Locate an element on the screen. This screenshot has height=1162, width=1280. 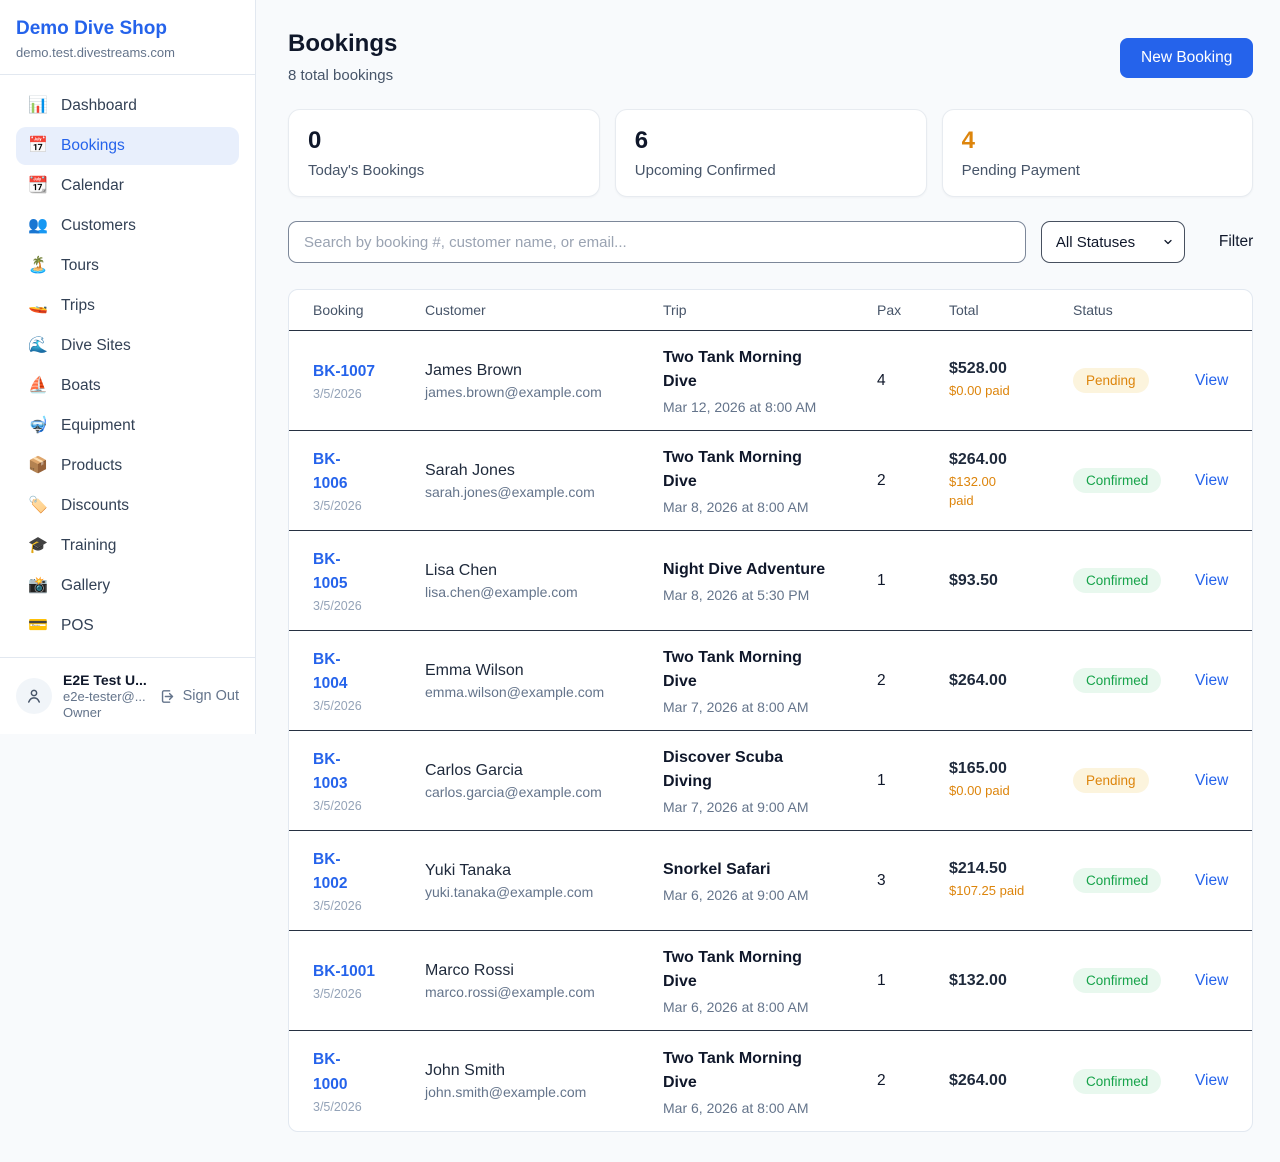
stat-label: Today's Bookings is located at coordinates (366, 170).